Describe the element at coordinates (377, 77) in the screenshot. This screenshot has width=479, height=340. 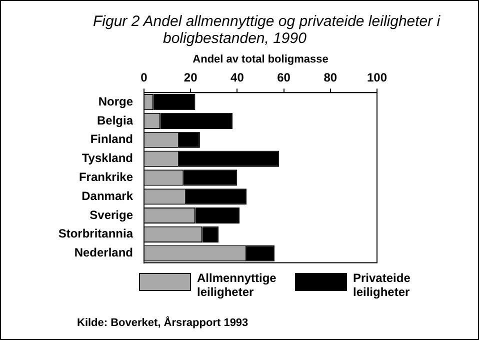
I see `x-tick-label: 100` at that location.